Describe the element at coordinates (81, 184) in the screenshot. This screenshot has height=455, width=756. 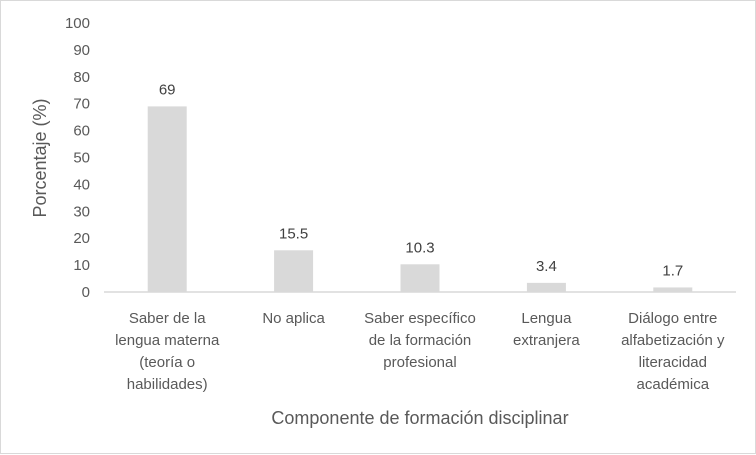
I see `y-tick-label: 40` at that location.